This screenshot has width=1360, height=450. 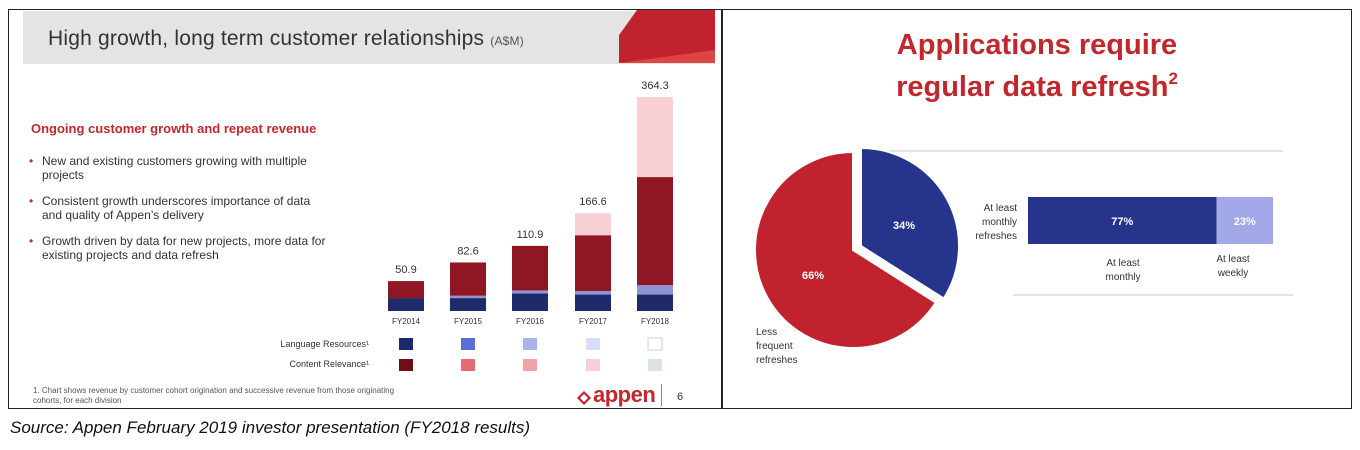 I want to click on pie-slice-label: Less frequent refreshes, so click(x=777, y=346).